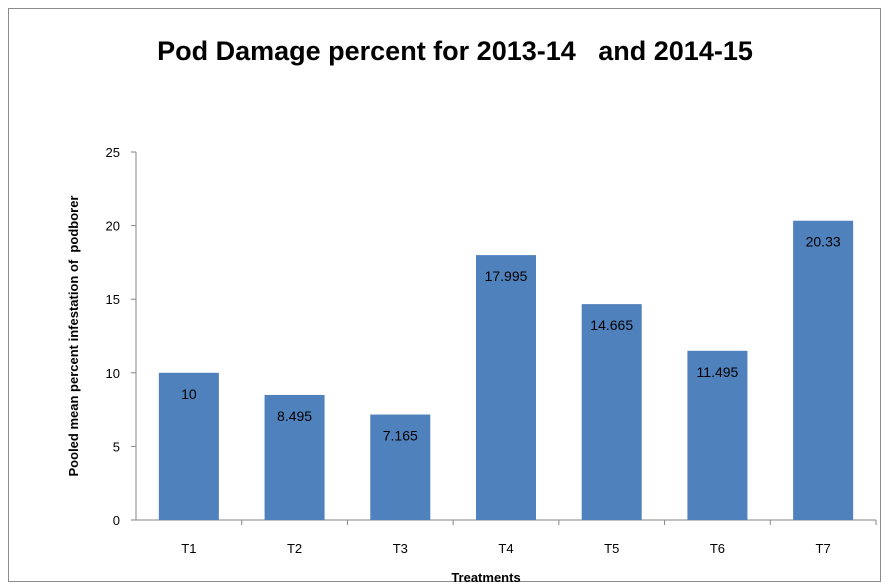 This screenshot has height=586, width=891. What do you see at coordinates (294, 457) in the screenshot?
I see `bar-t2` at bounding box center [294, 457].